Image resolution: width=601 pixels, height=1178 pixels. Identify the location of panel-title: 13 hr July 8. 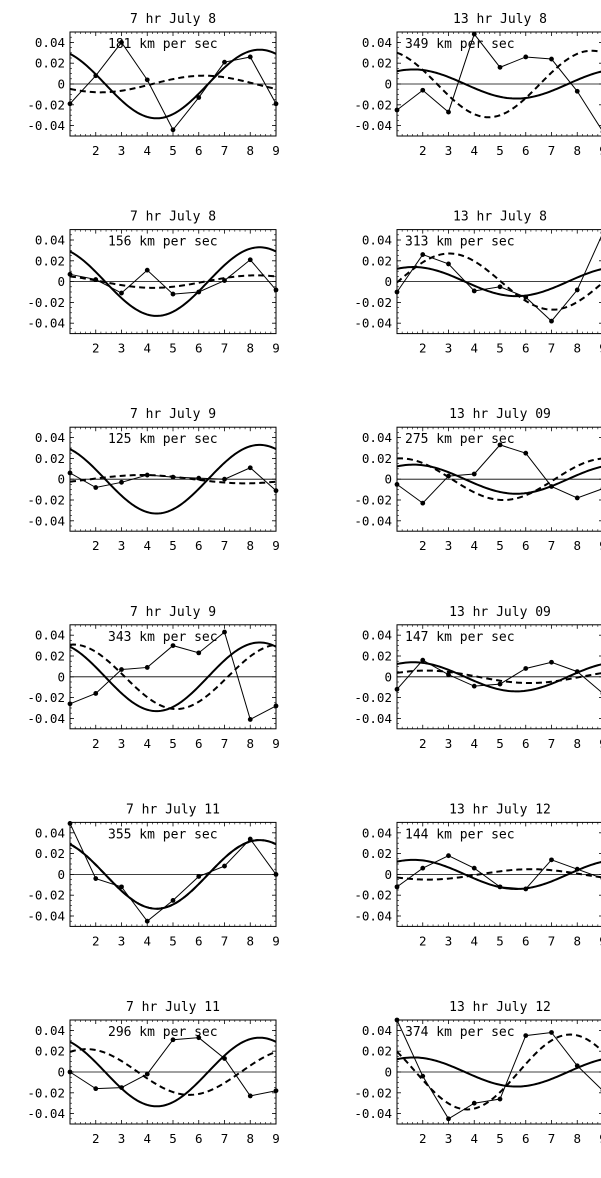
(500, 217).